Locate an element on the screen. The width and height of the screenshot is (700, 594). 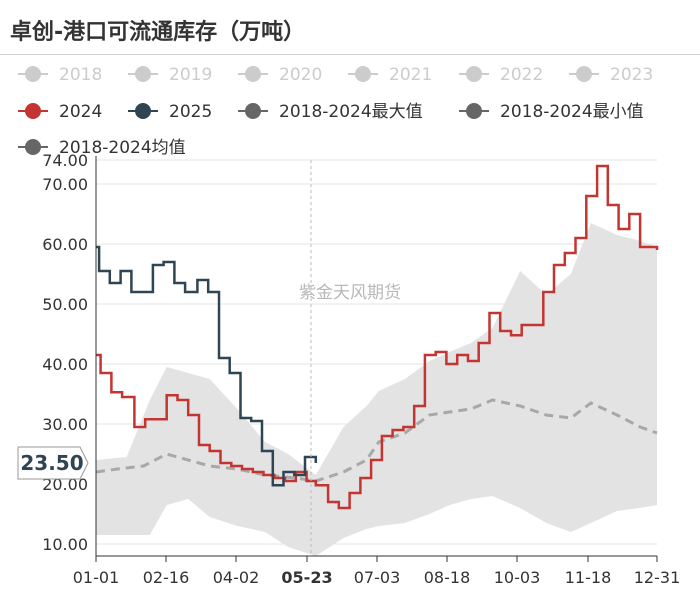
legend-item-2021: 2021 is located at coordinates (390, 75).